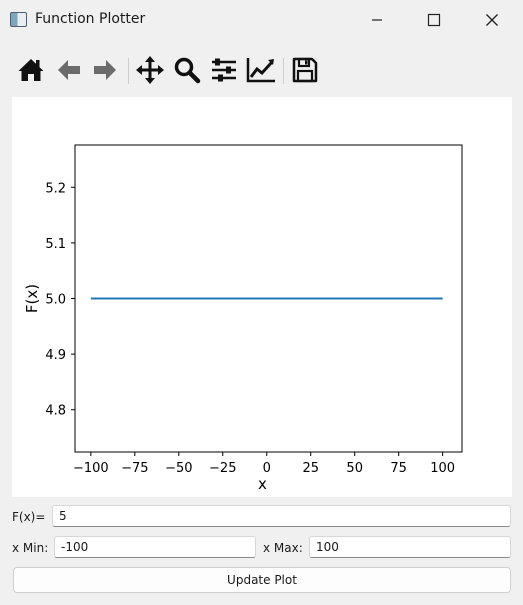  I want to click on x-axis-label: x, so click(262, 484).